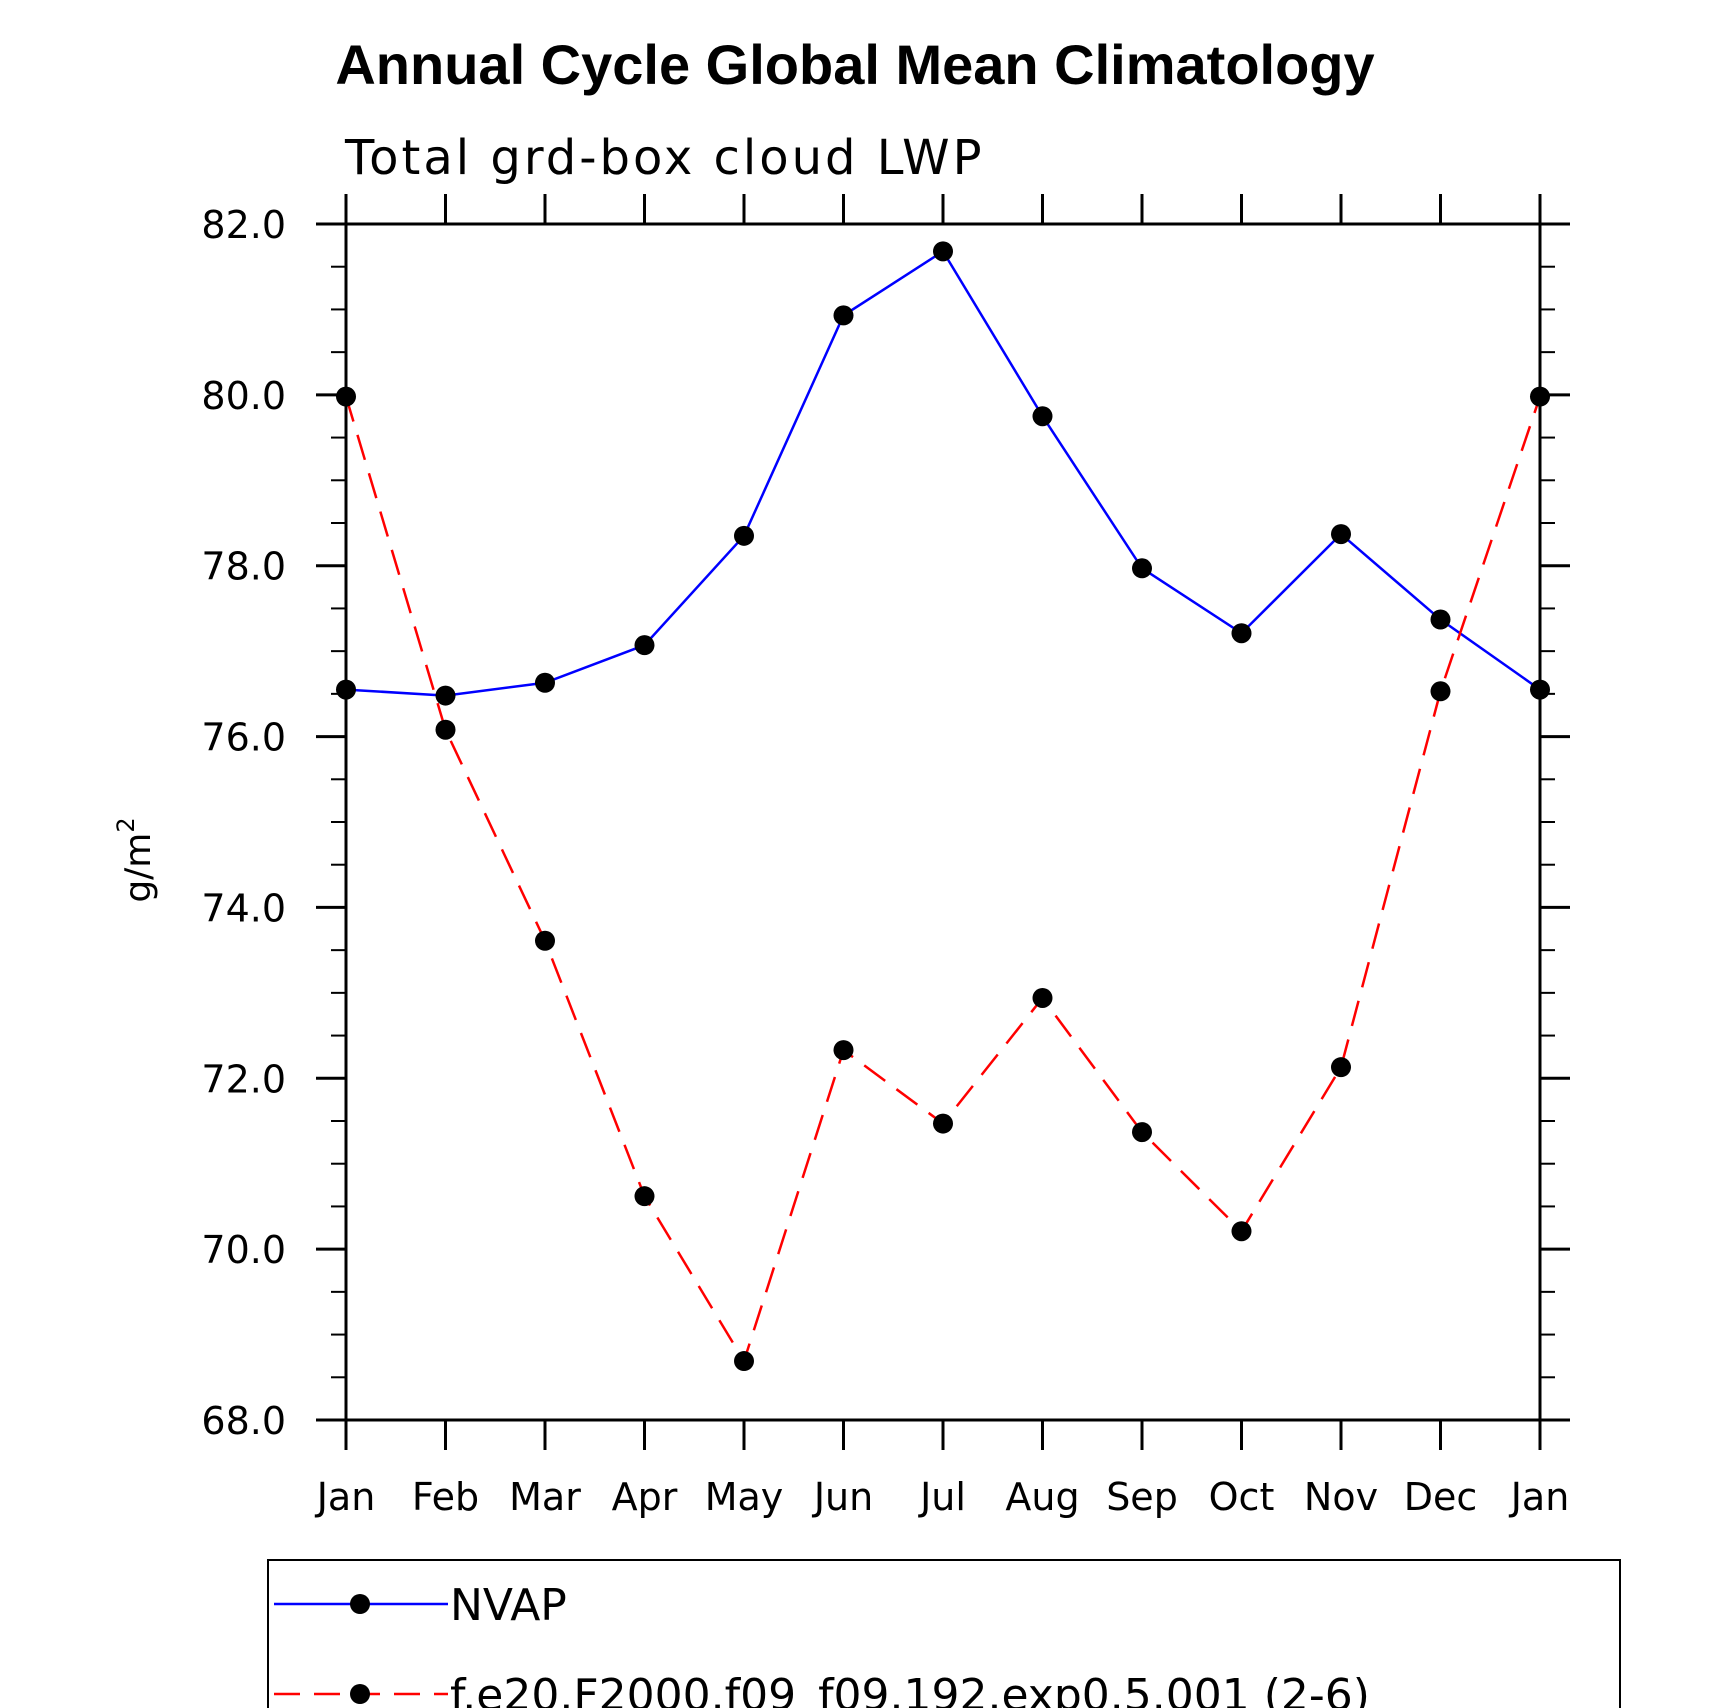 The height and width of the screenshot is (1708, 1710). What do you see at coordinates (910, 1689) in the screenshot?
I see `legend-label-1: f.e20.F2000.f09_f09.192.exp0.5.001 (2-6)` at bounding box center [910, 1689].